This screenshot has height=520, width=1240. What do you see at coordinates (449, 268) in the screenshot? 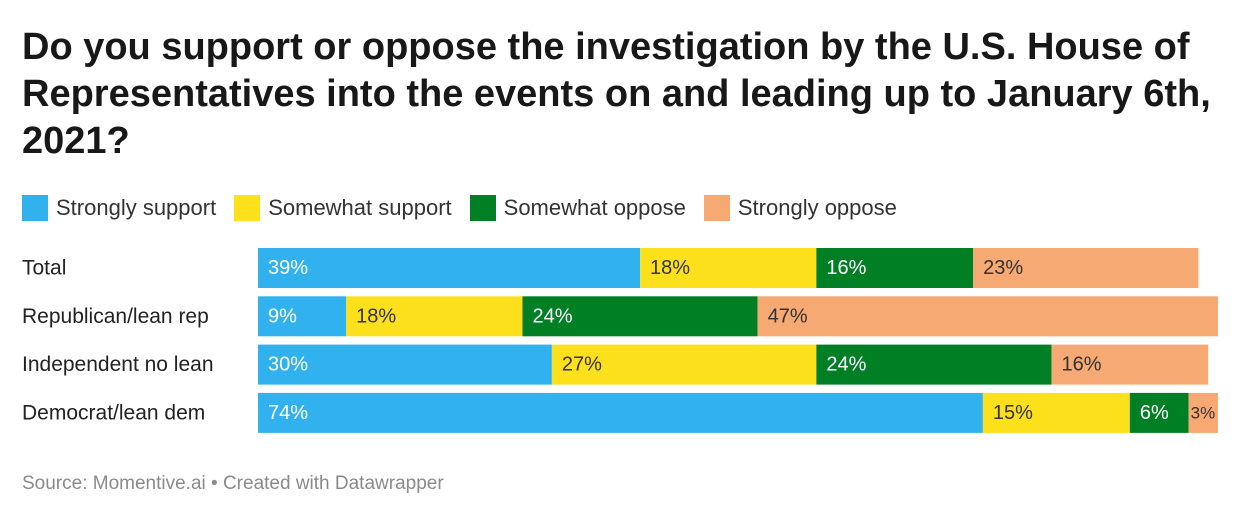
I see `bar-total-strongly-support` at bounding box center [449, 268].